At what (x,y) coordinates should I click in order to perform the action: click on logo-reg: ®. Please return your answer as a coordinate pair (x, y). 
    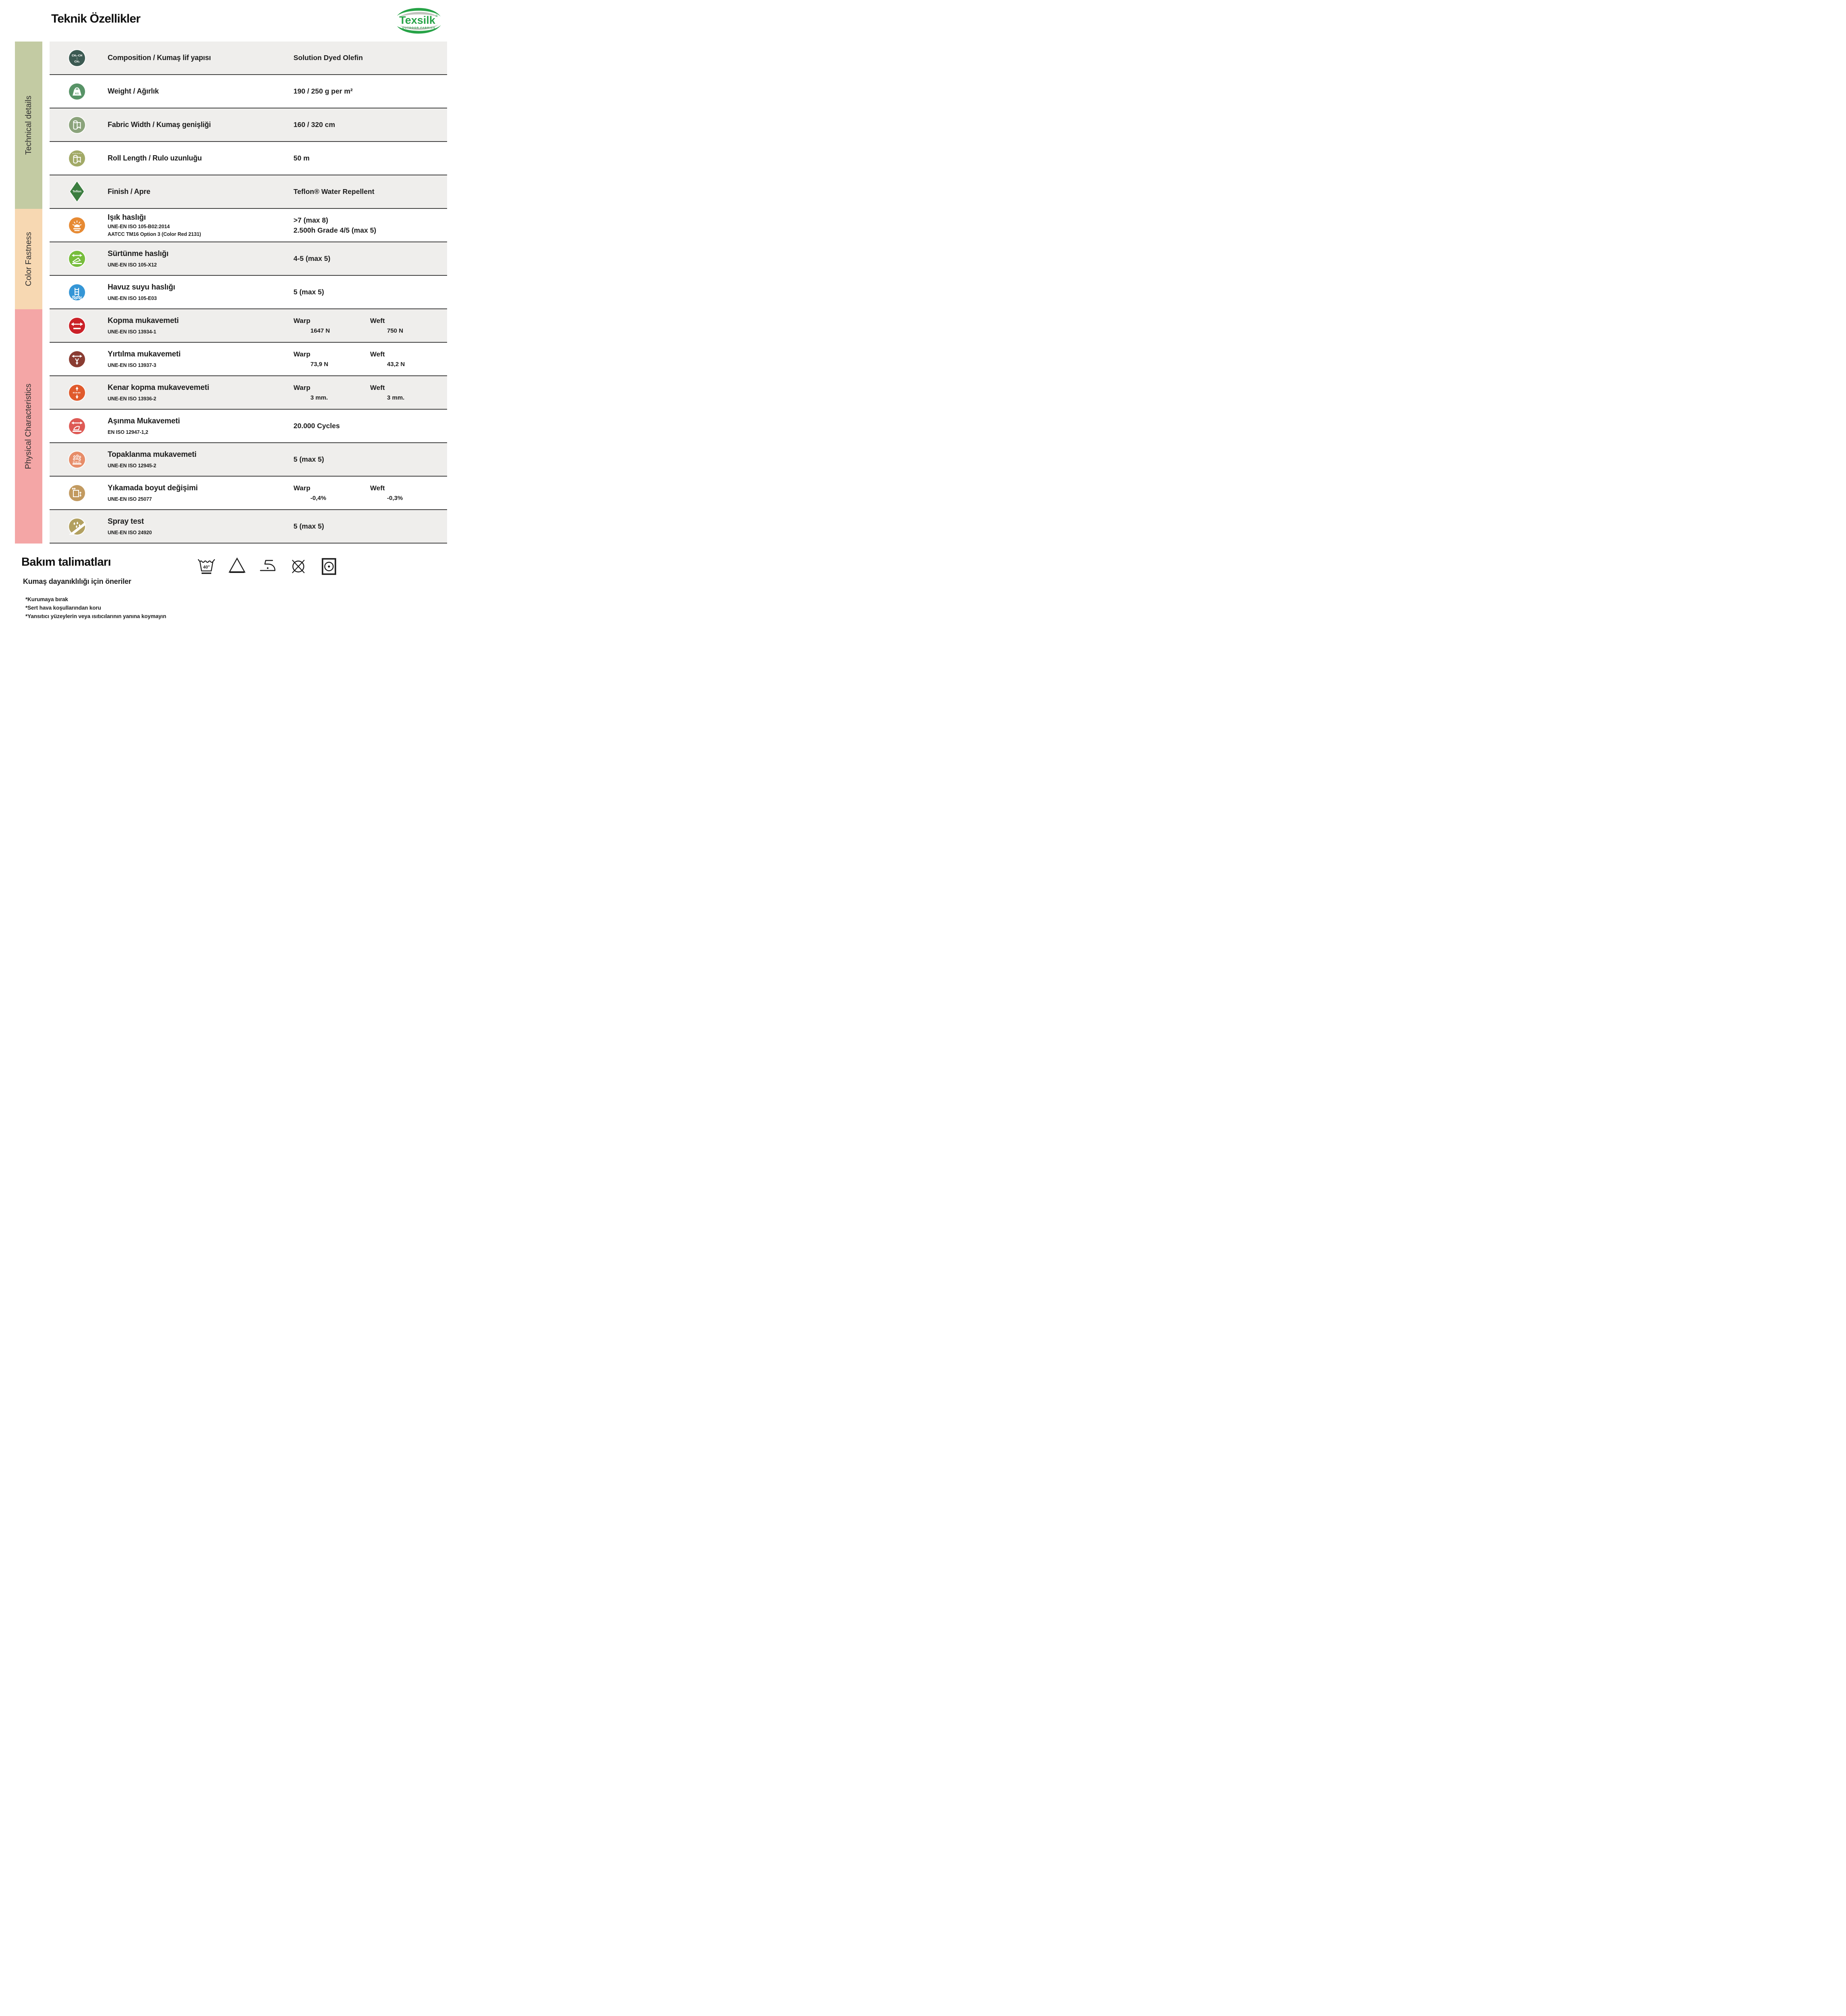
    Looking at the image, I should click on (436, 16).